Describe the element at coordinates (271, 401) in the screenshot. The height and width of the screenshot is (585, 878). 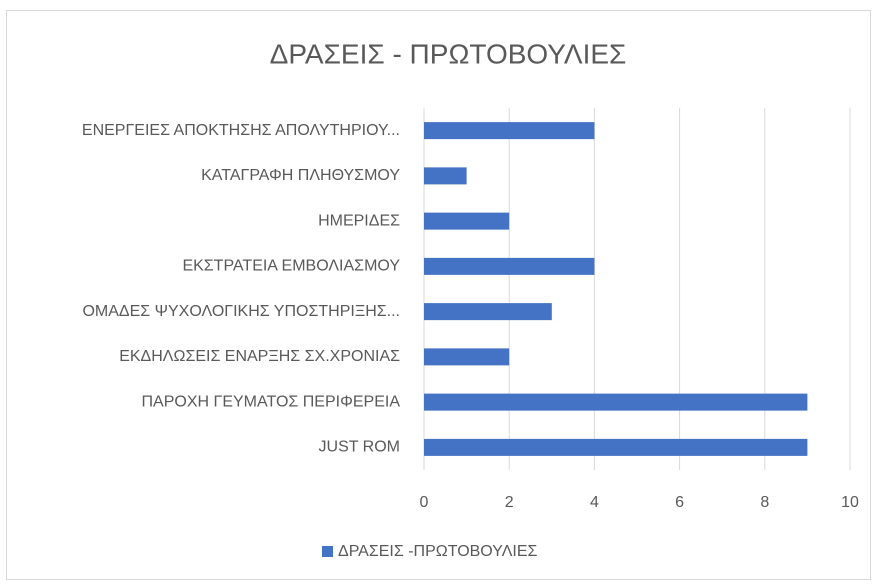
I see `y-tick-label: ΠΑΡΟΧΗ ΓΕΥΜΑΤΟΣ ΠΕΡΙΦΕΡΕΙΑ` at that location.